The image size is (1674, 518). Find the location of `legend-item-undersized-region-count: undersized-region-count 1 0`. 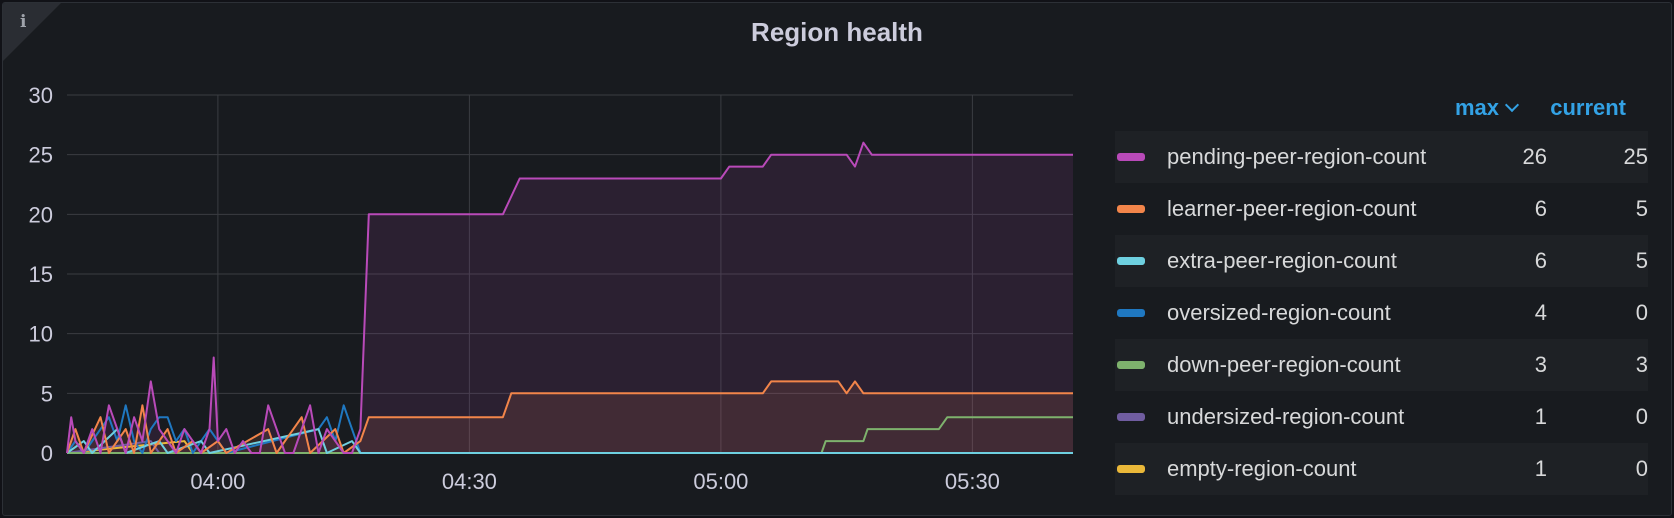

legend-item-undersized-region-count: undersized-region-count 1 0 is located at coordinates (1381, 417).